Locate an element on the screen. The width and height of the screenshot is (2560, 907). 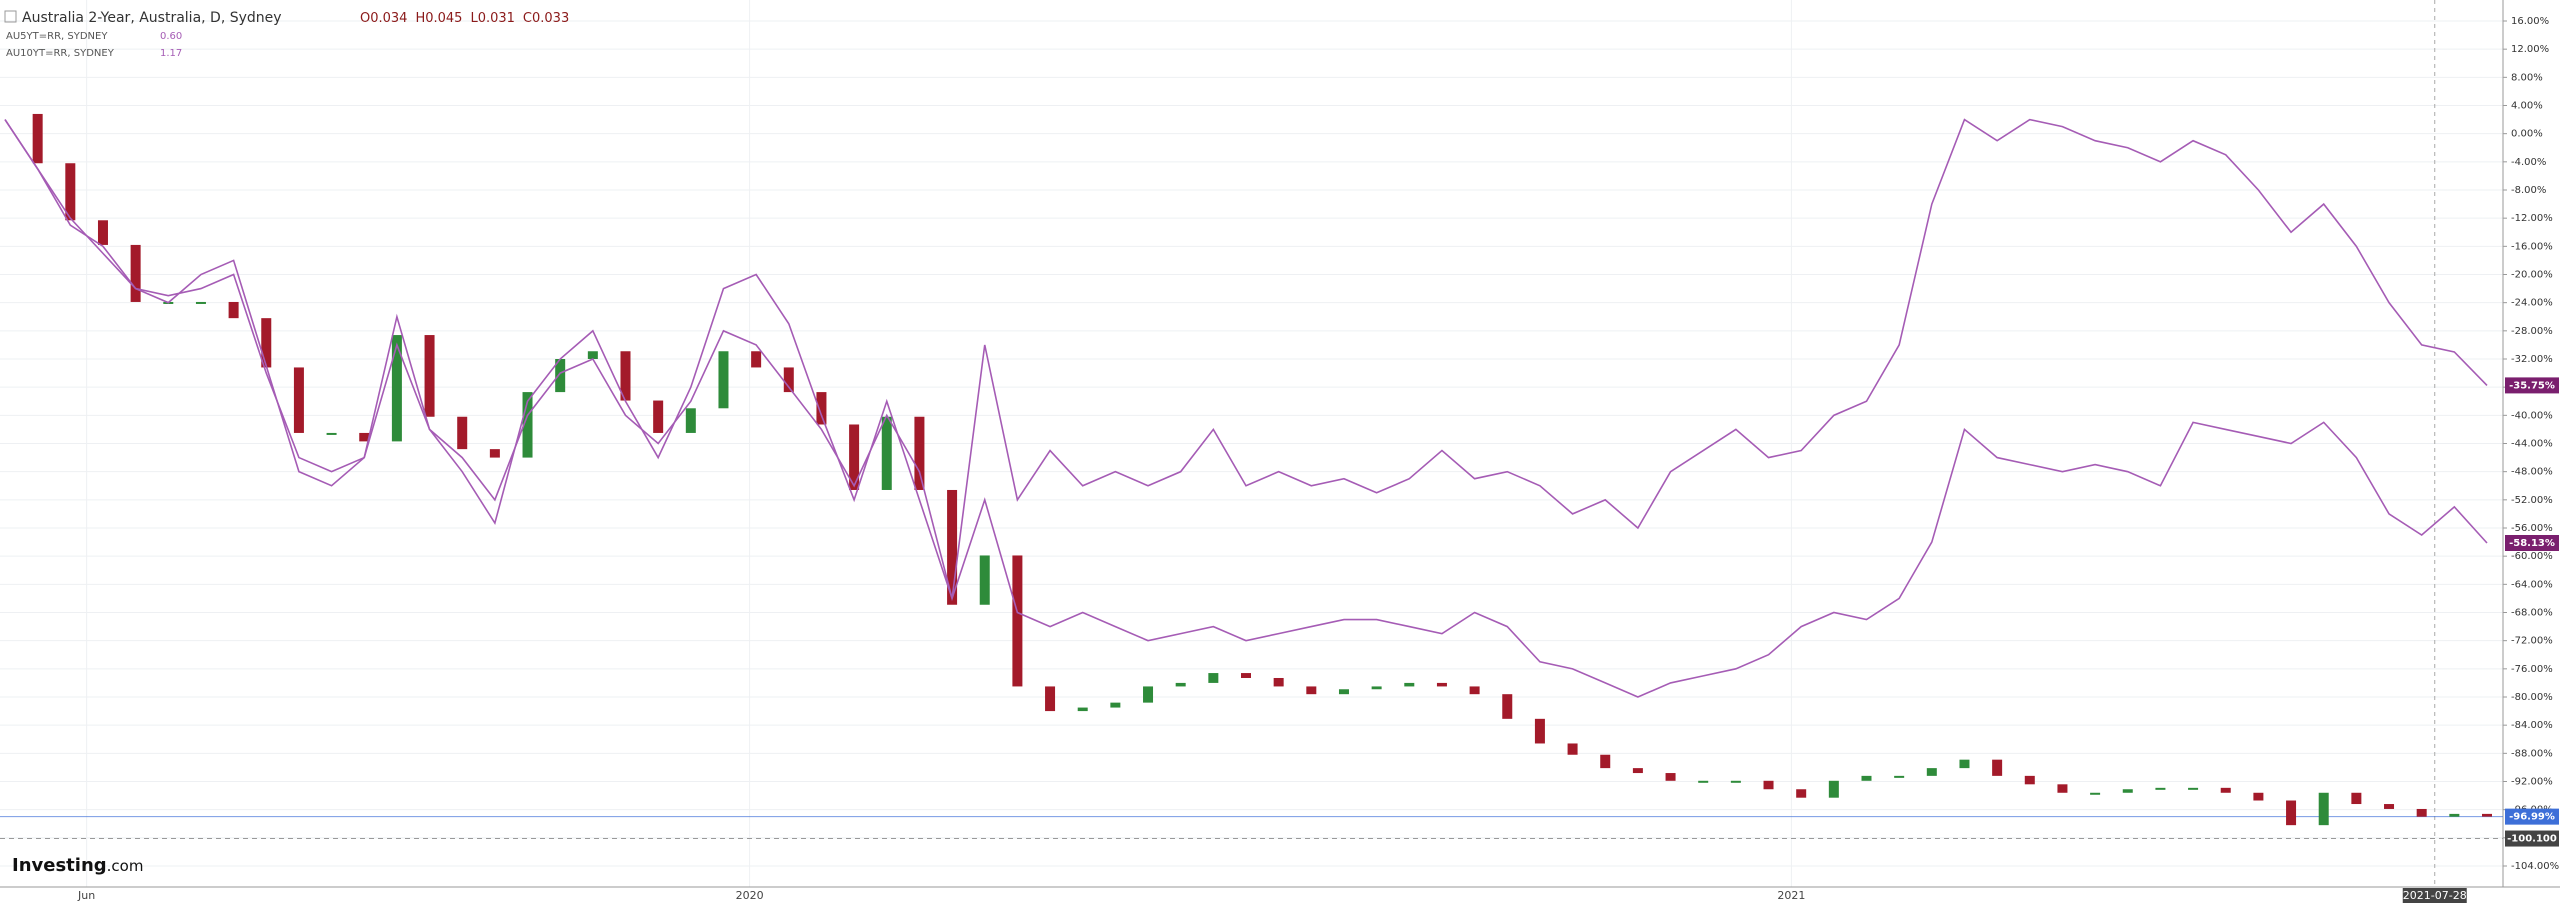
y-tick-label: -88.00% is located at coordinates (2532, 753).